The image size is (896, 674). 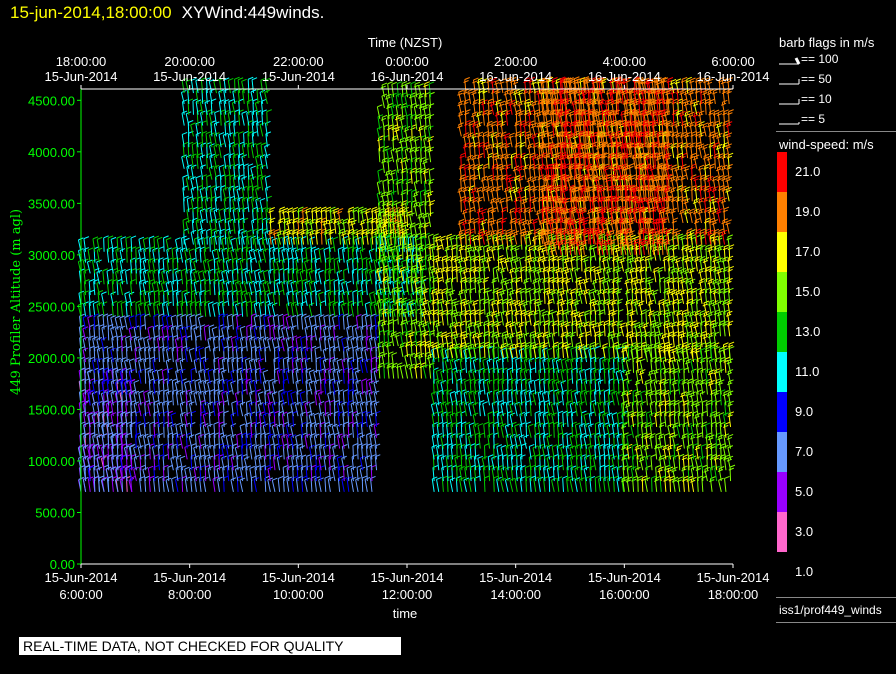 What do you see at coordinates (51, 203) in the screenshot?
I see `y-tick-label: 3500.00` at bounding box center [51, 203].